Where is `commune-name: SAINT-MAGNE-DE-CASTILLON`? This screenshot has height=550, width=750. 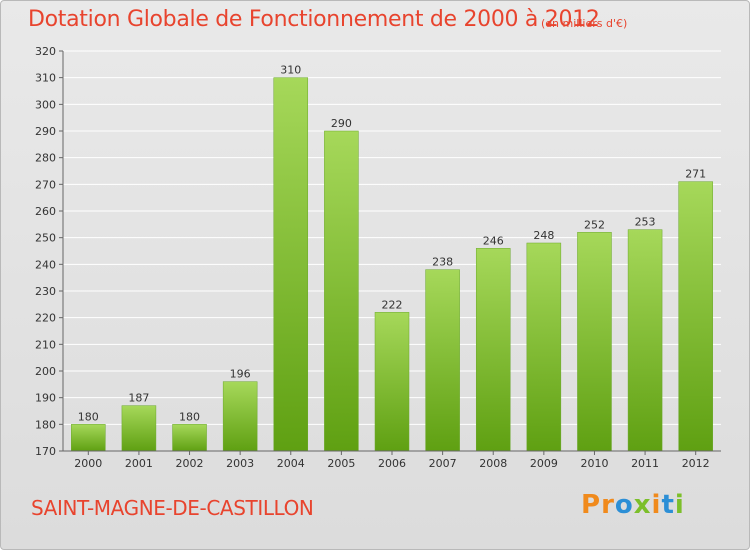
commune-name: SAINT-MAGNE-DE-CASTILLON is located at coordinates (172, 508).